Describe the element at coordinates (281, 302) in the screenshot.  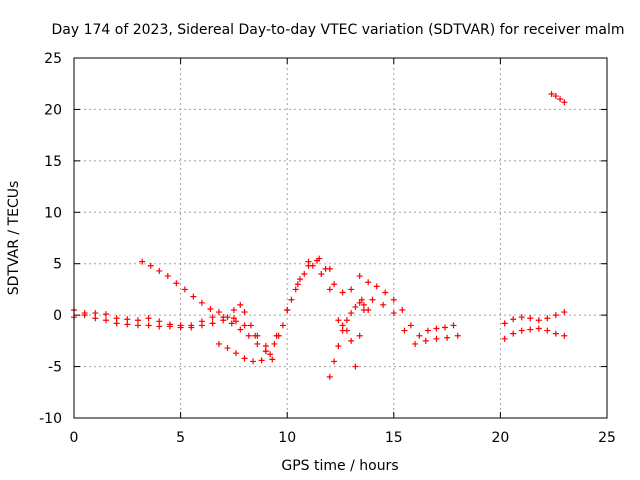
I see `series-track-f` at that location.